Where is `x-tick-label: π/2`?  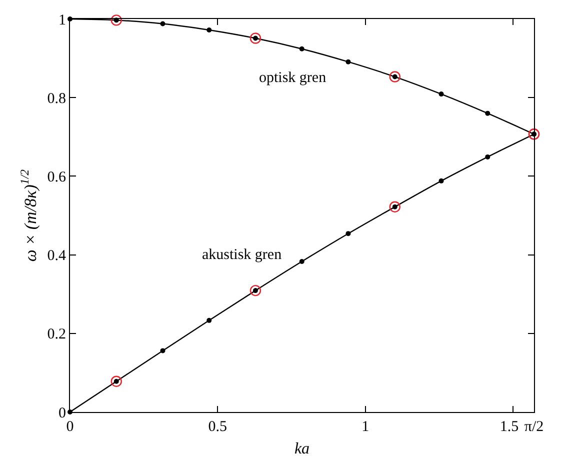 x-tick-label: π/2 is located at coordinates (534, 427).